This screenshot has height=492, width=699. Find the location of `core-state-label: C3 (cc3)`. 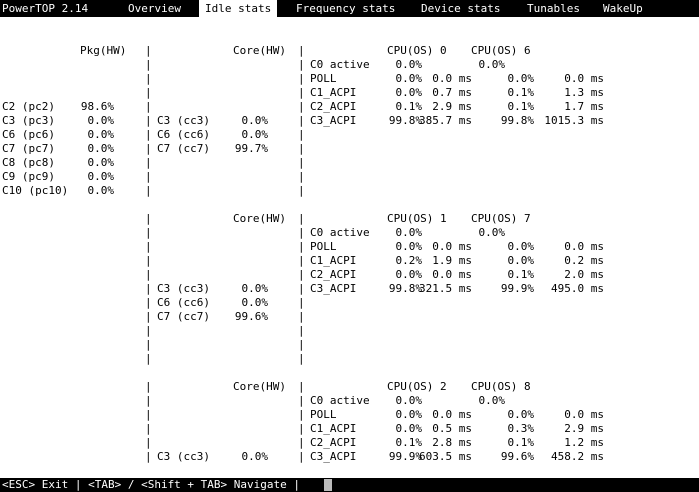

core-state-label: C3 (cc3) is located at coordinates (183, 120).